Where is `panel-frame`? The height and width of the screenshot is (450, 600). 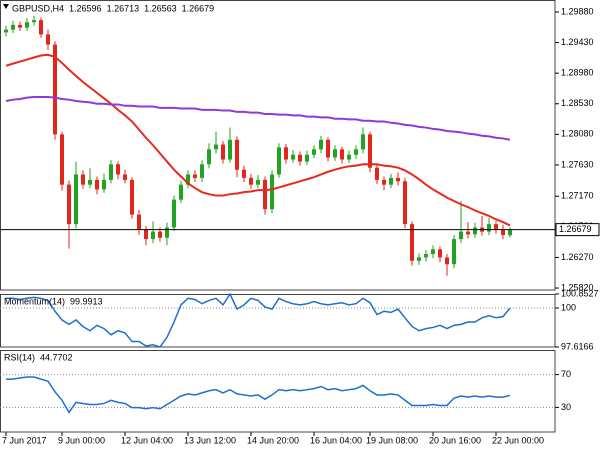 panel-frame is located at coordinates (278, 321).